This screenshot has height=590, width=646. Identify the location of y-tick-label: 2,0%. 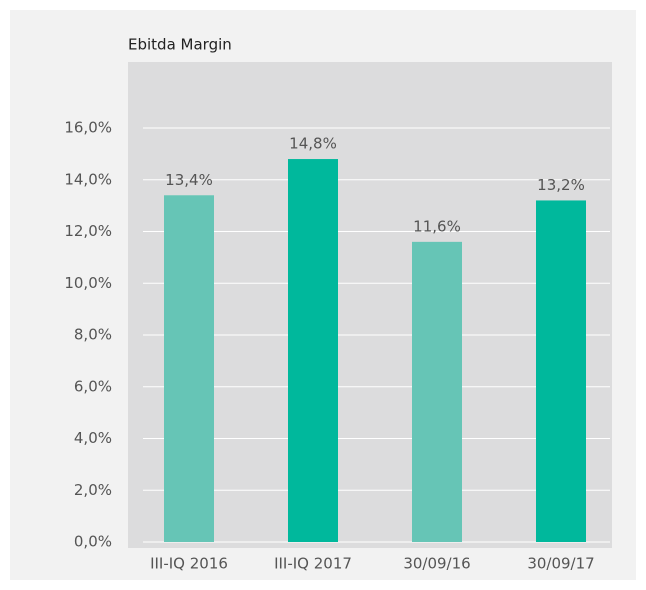
(93, 490).